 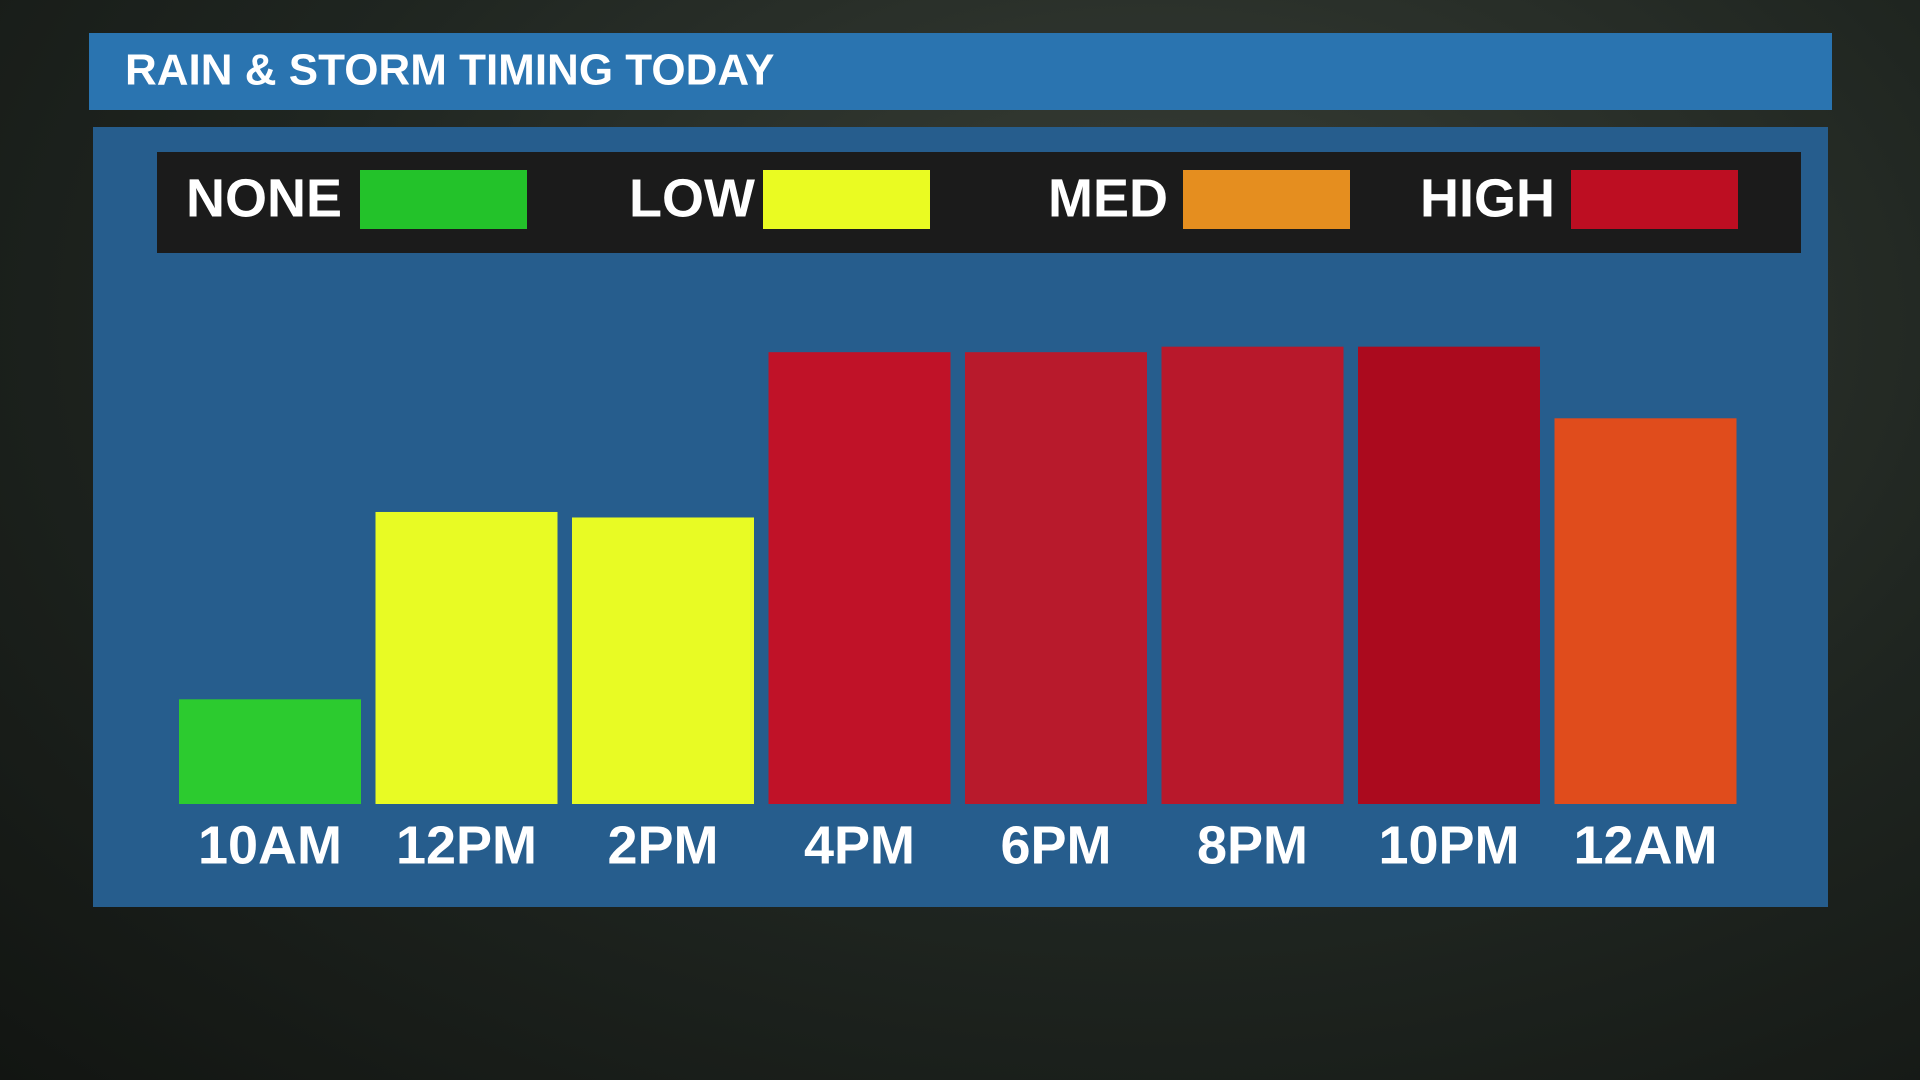 I want to click on legend-label: HIGH, so click(x=1487, y=198).